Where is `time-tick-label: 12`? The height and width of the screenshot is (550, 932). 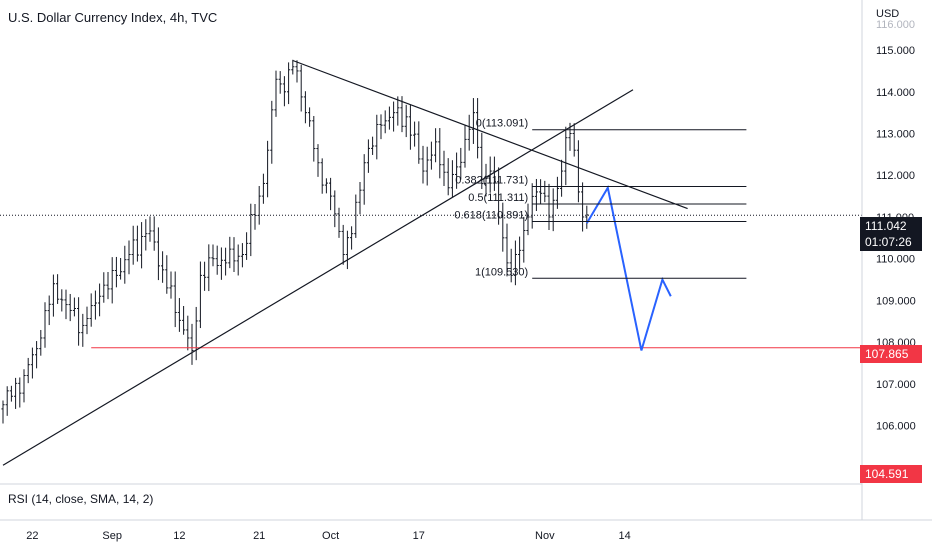
time-tick-label: 12 is located at coordinates (179, 536).